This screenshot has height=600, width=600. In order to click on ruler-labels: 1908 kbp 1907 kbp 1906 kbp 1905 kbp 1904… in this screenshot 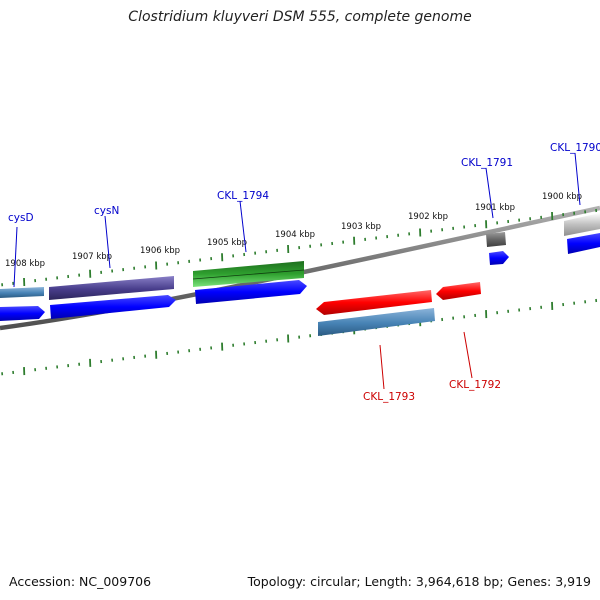, I will do `click(293, 230)`.